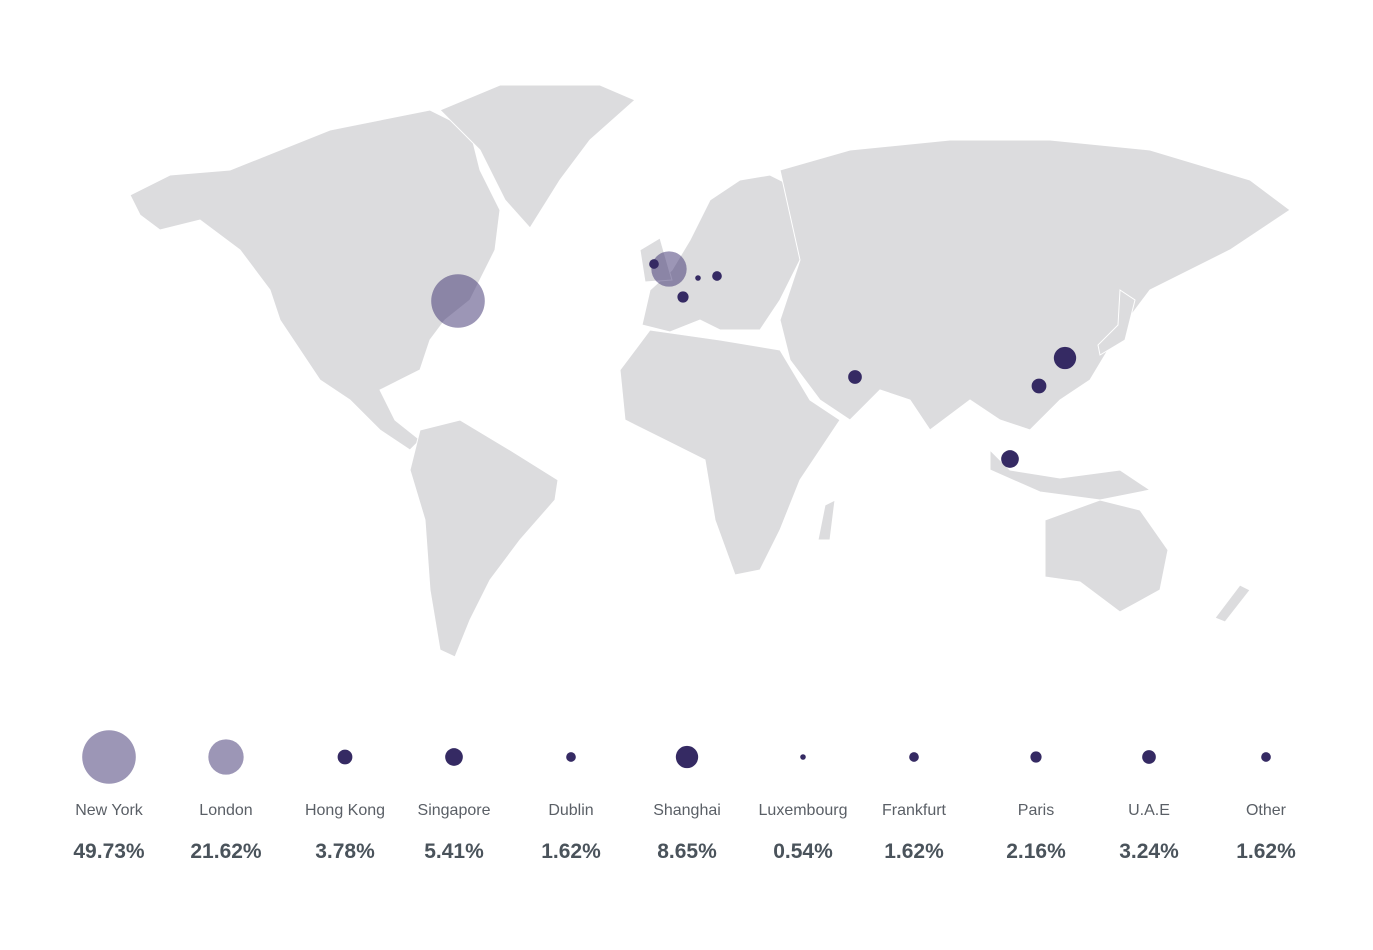 This screenshot has height=950, width=1373. What do you see at coordinates (109, 810) in the screenshot?
I see `legend-label-new-york: New York` at bounding box center [109, 810].